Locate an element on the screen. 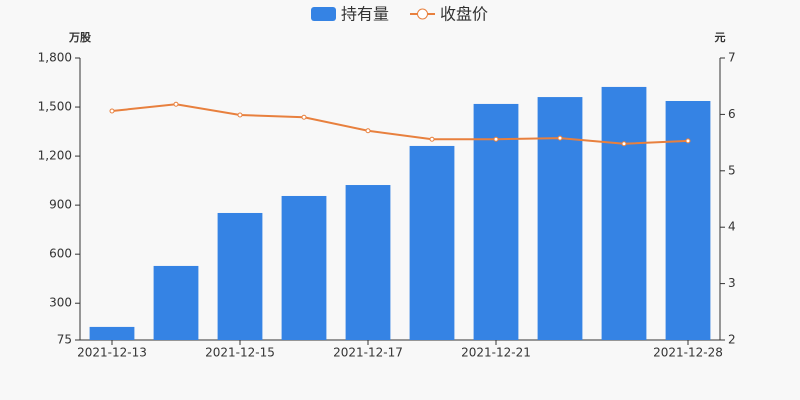  y-tick-label: 600 is located at coordinates (60, 254).